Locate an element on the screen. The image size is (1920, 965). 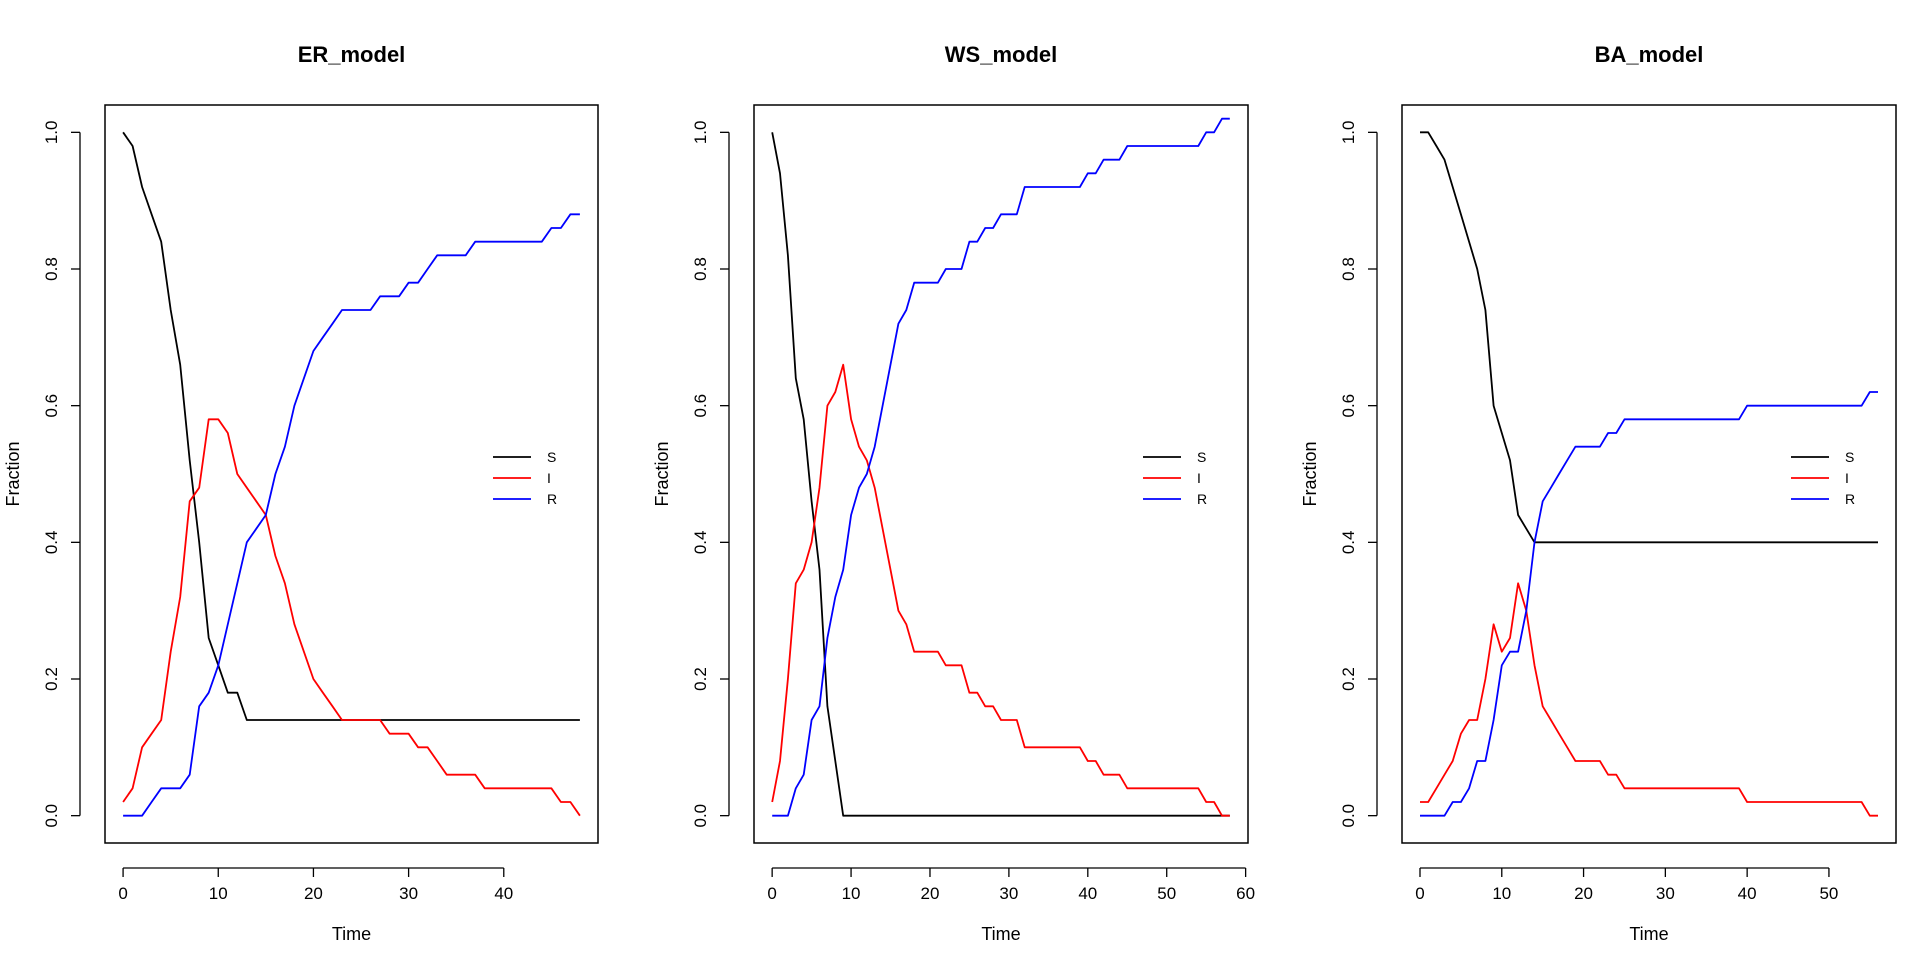
chart-title: BA_model is located at coordinates (1649, 54).